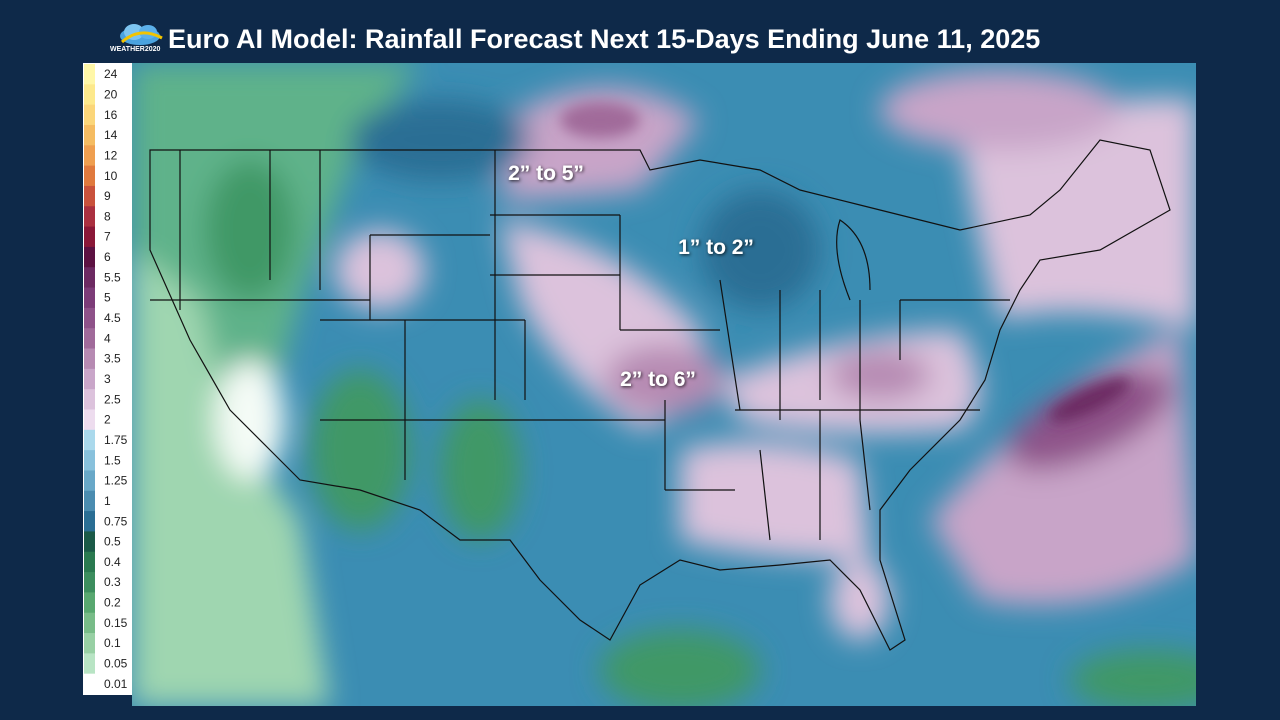  What do you see at coordinates (112, 359) in the screenshot?
I see `legend-label: 3.5` at bounding box center [112, 359].